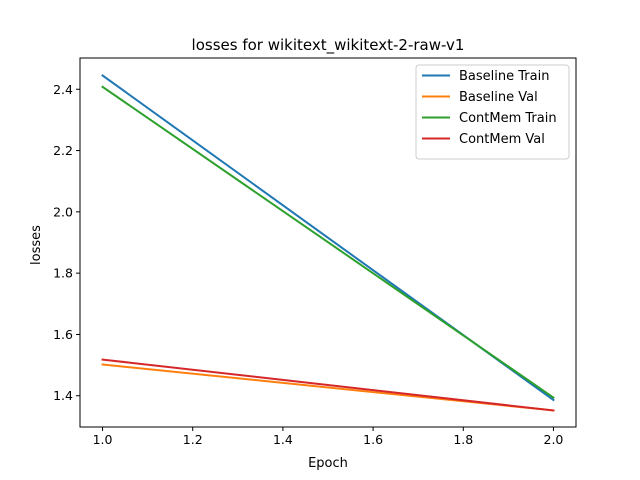 The image size is (640, 480). I want to click on y-tick-label: 2.0, so click(63, 211).